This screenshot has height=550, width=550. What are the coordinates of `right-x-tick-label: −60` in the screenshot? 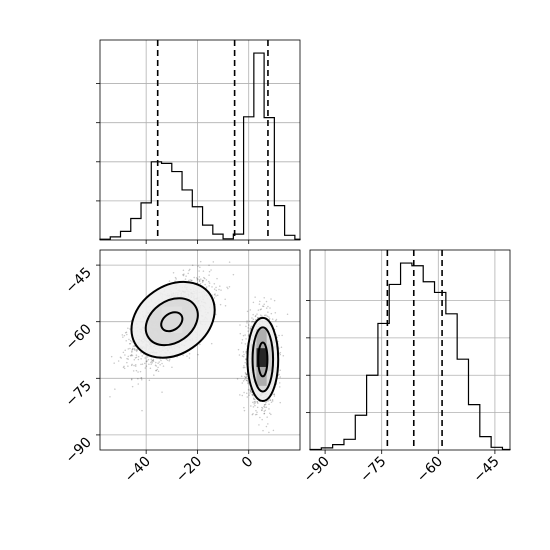 It's located at (430, 470).